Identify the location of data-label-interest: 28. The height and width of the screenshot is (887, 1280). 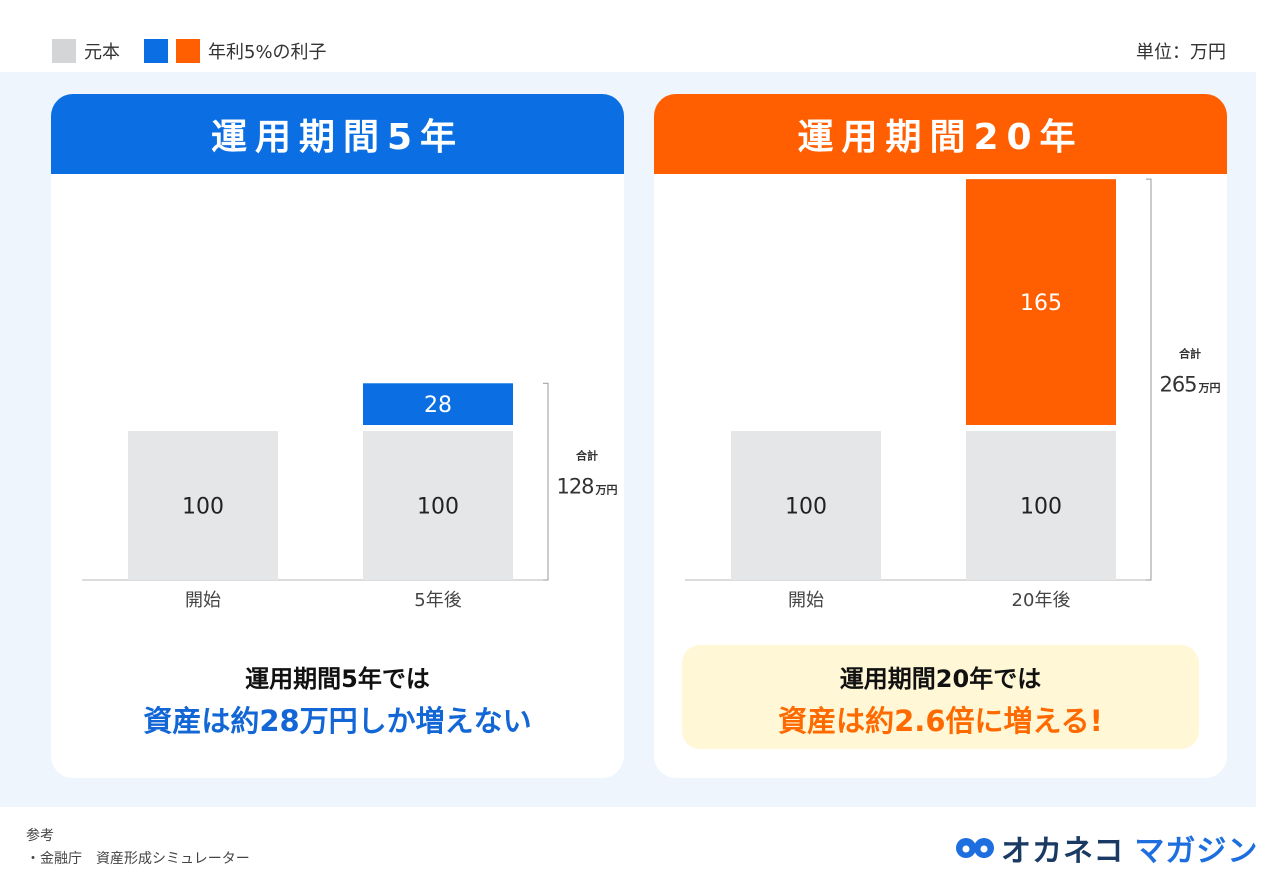
(438, 405).